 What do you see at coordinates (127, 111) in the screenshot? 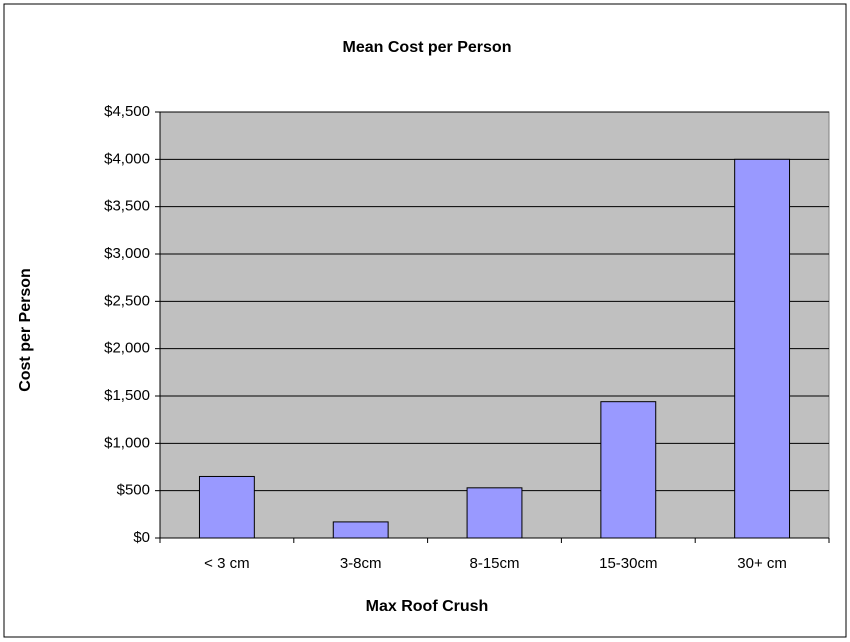
I see `y-tick-label: $4,500` at bounding box center [127, 111].